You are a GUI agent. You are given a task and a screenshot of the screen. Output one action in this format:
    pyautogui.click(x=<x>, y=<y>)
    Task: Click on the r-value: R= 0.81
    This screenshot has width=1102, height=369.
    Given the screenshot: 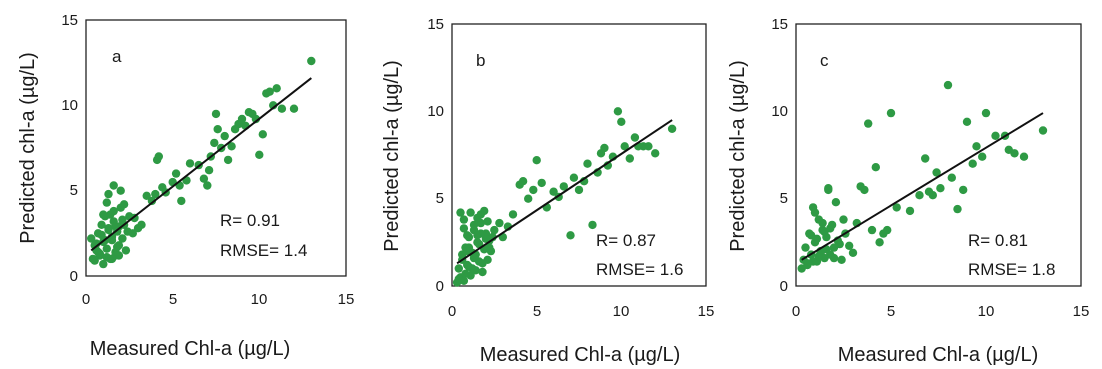 What is the action you would take?
    pyautogui.click(x=998, y=240)
    